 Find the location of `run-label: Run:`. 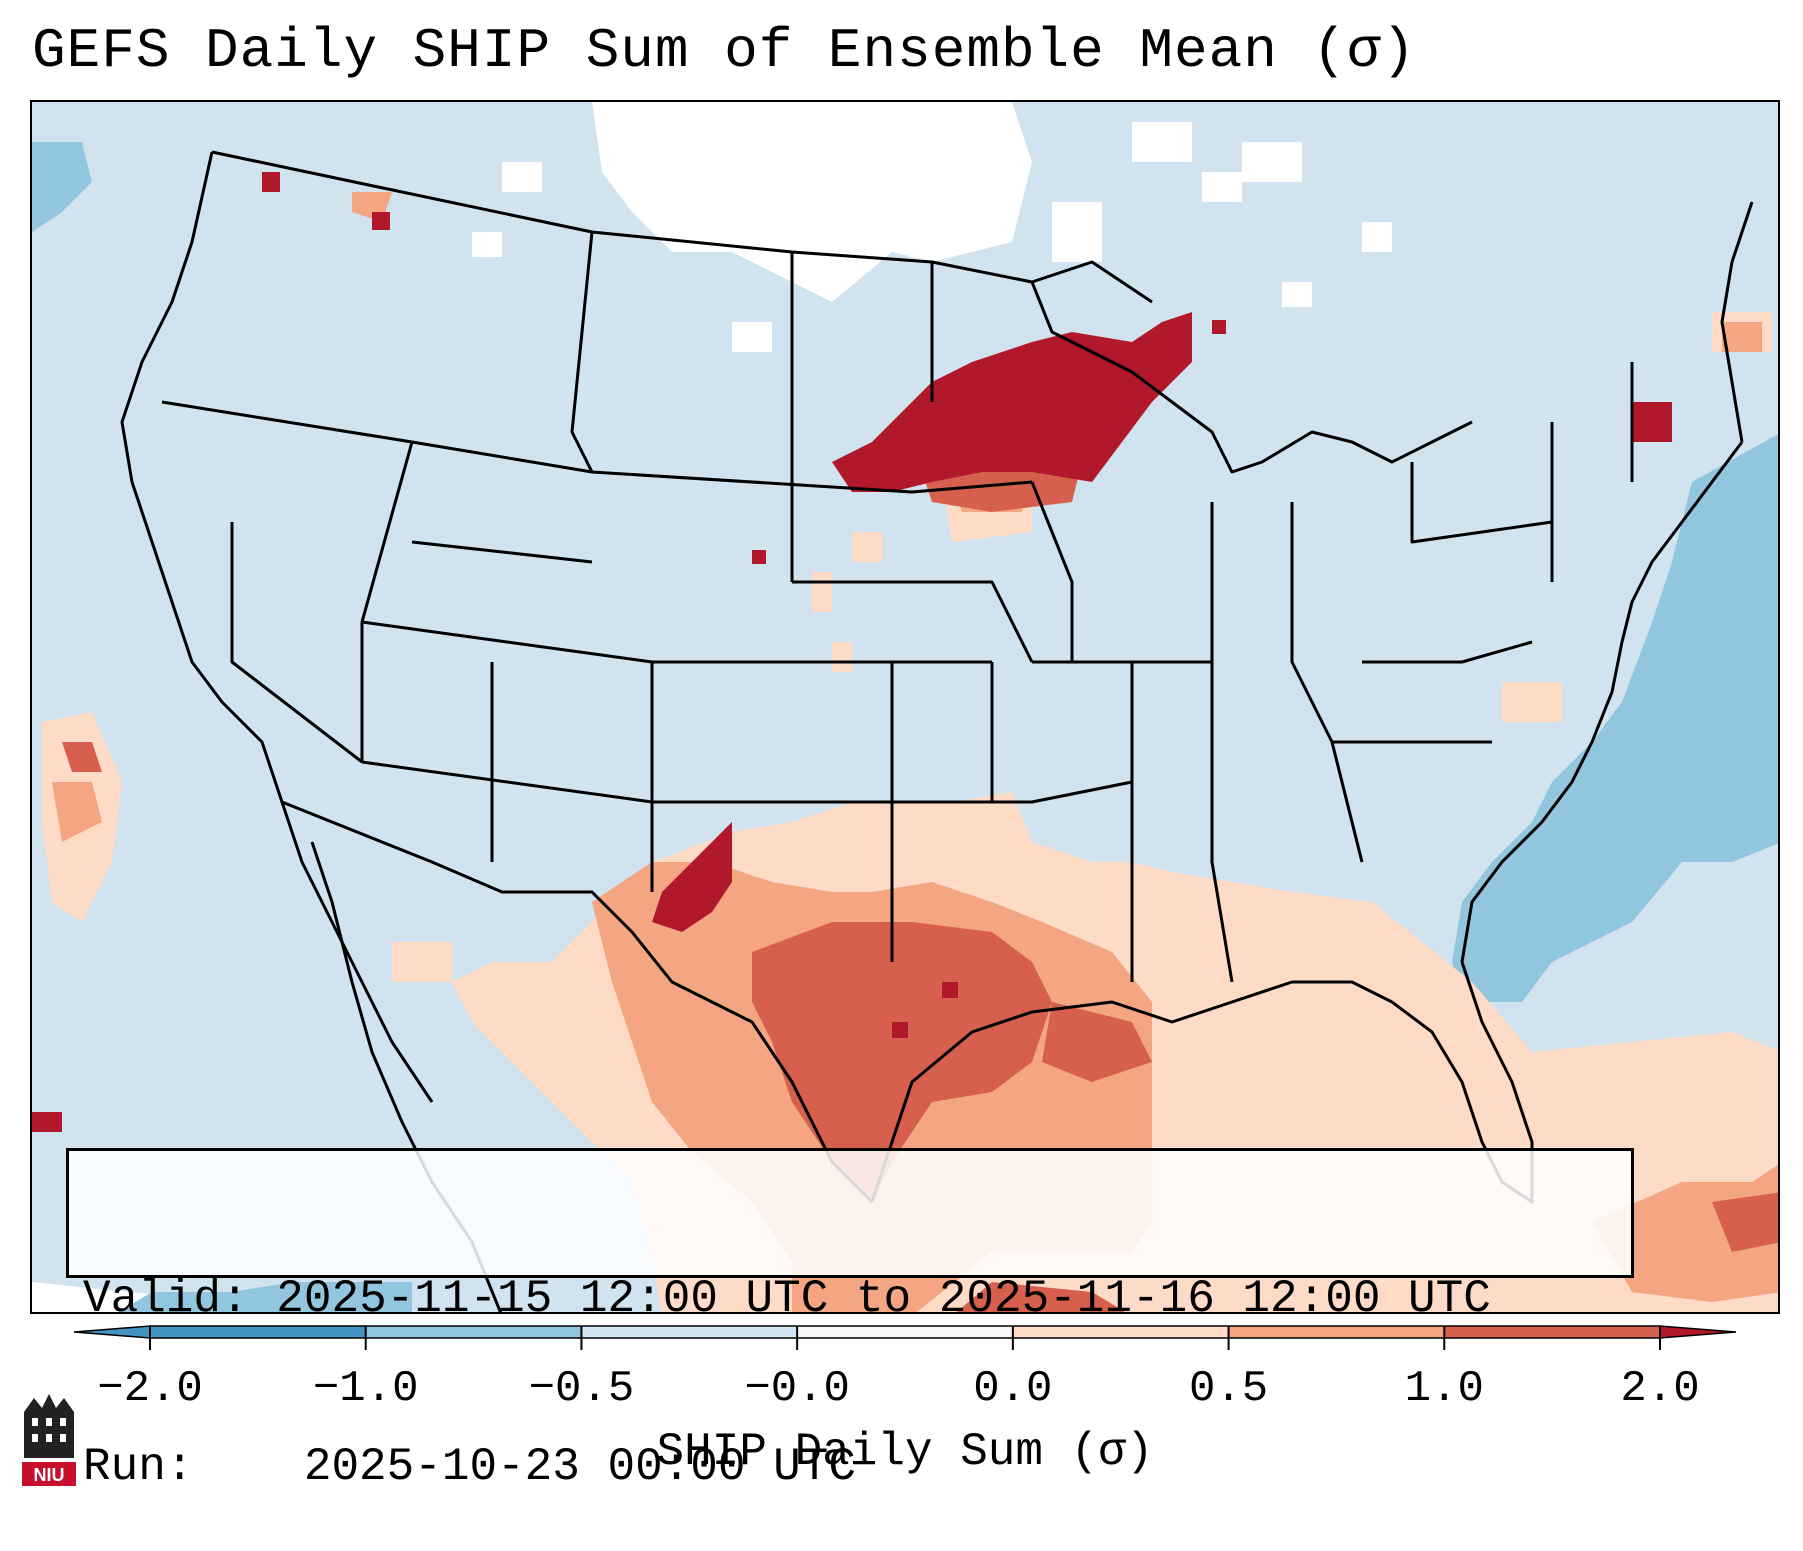

run-label: Run: is located at coordinates (138, 1467).